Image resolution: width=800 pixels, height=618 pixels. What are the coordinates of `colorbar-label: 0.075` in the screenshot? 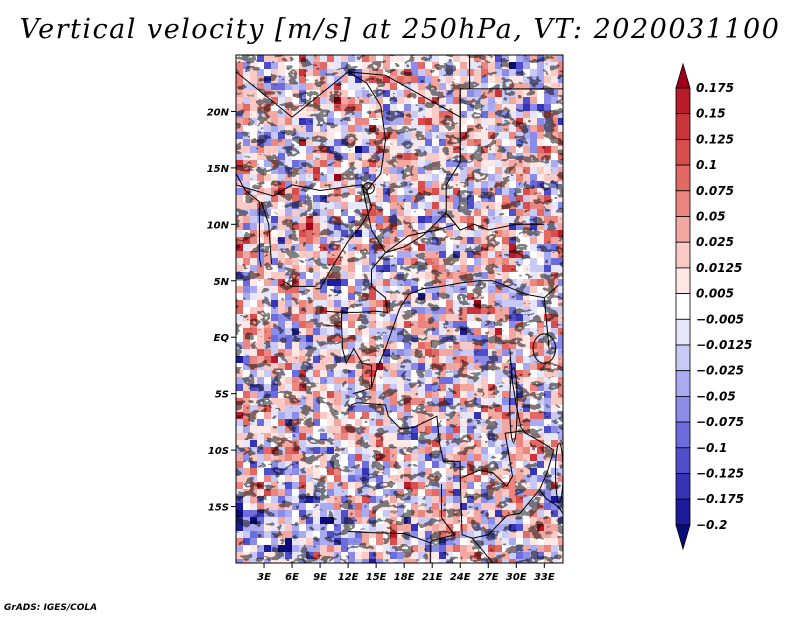 It's located at (715, 191).